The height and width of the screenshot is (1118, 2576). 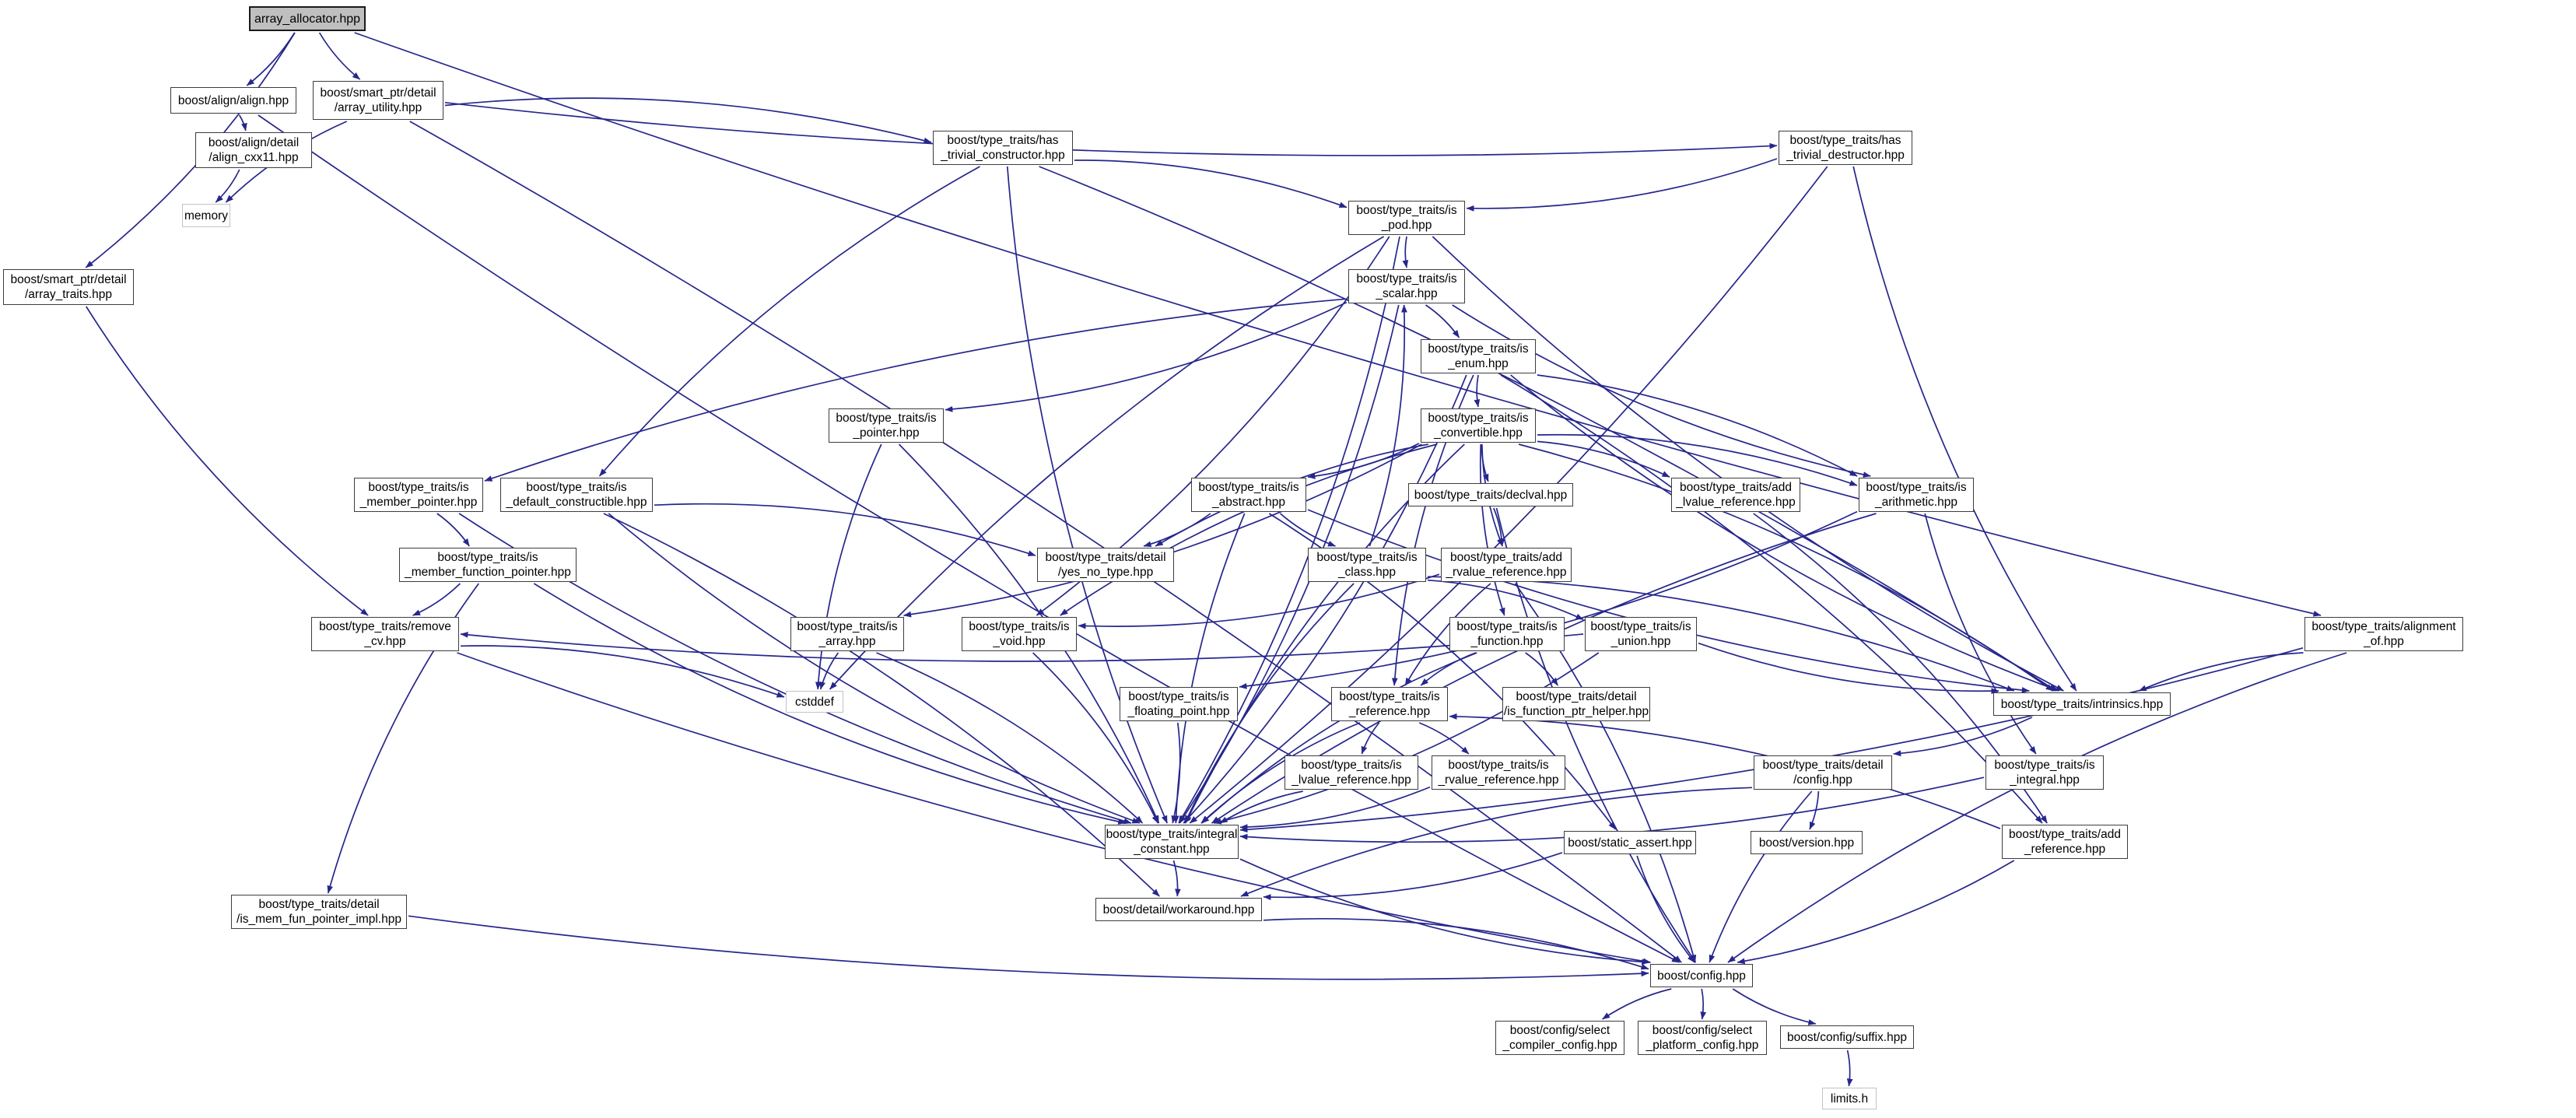 I want to click on include-edge-config-to-suffix, so click(x=1775, y=1006).